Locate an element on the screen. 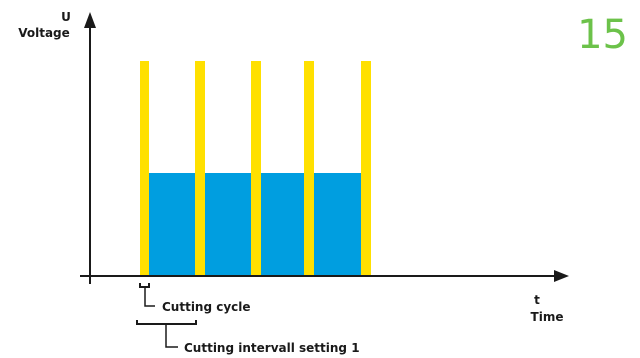 The width and height of the screenshot is (640, 358). x-axis-symbol: t is located at coordinates (537, 300).